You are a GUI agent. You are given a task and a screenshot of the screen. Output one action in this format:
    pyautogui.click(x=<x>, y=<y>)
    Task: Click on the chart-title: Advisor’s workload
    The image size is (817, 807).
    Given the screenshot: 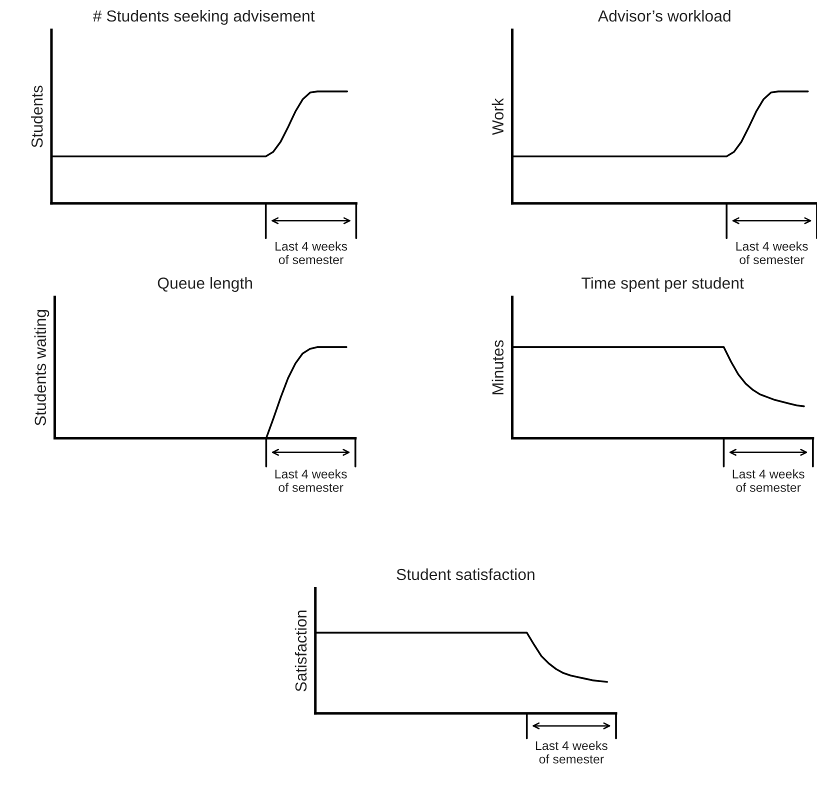 What is the action you would take?
    pyautogui.click(x=664, y=16)
    